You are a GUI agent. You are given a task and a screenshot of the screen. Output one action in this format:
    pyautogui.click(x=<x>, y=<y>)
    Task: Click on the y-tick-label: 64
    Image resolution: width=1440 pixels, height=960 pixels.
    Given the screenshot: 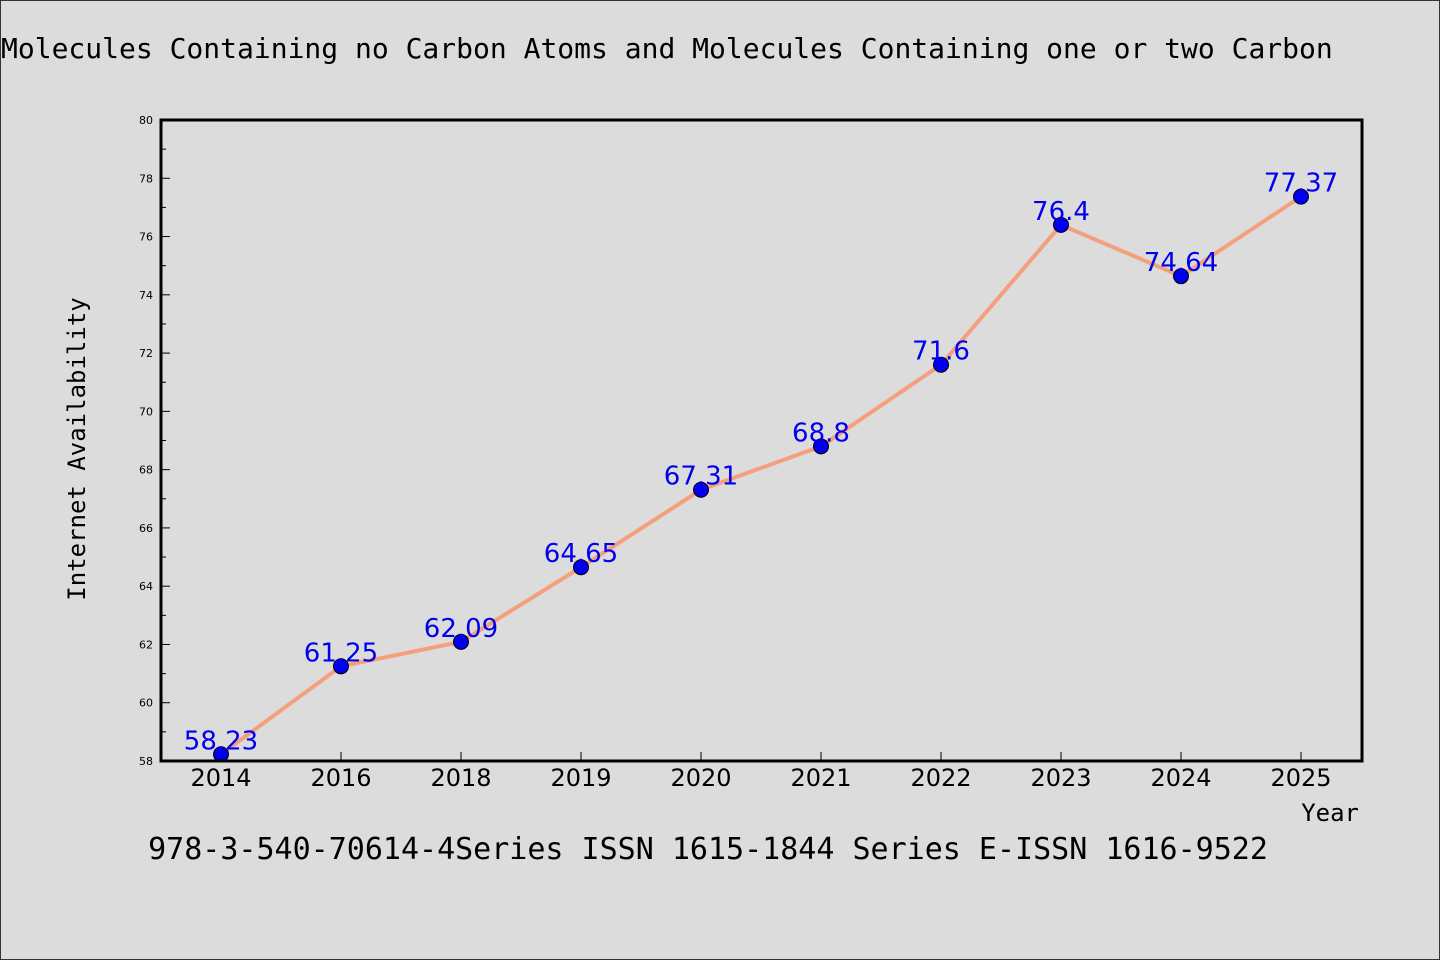 What is the action you would take?
    pyautogui.click(x=146, y=586)
    